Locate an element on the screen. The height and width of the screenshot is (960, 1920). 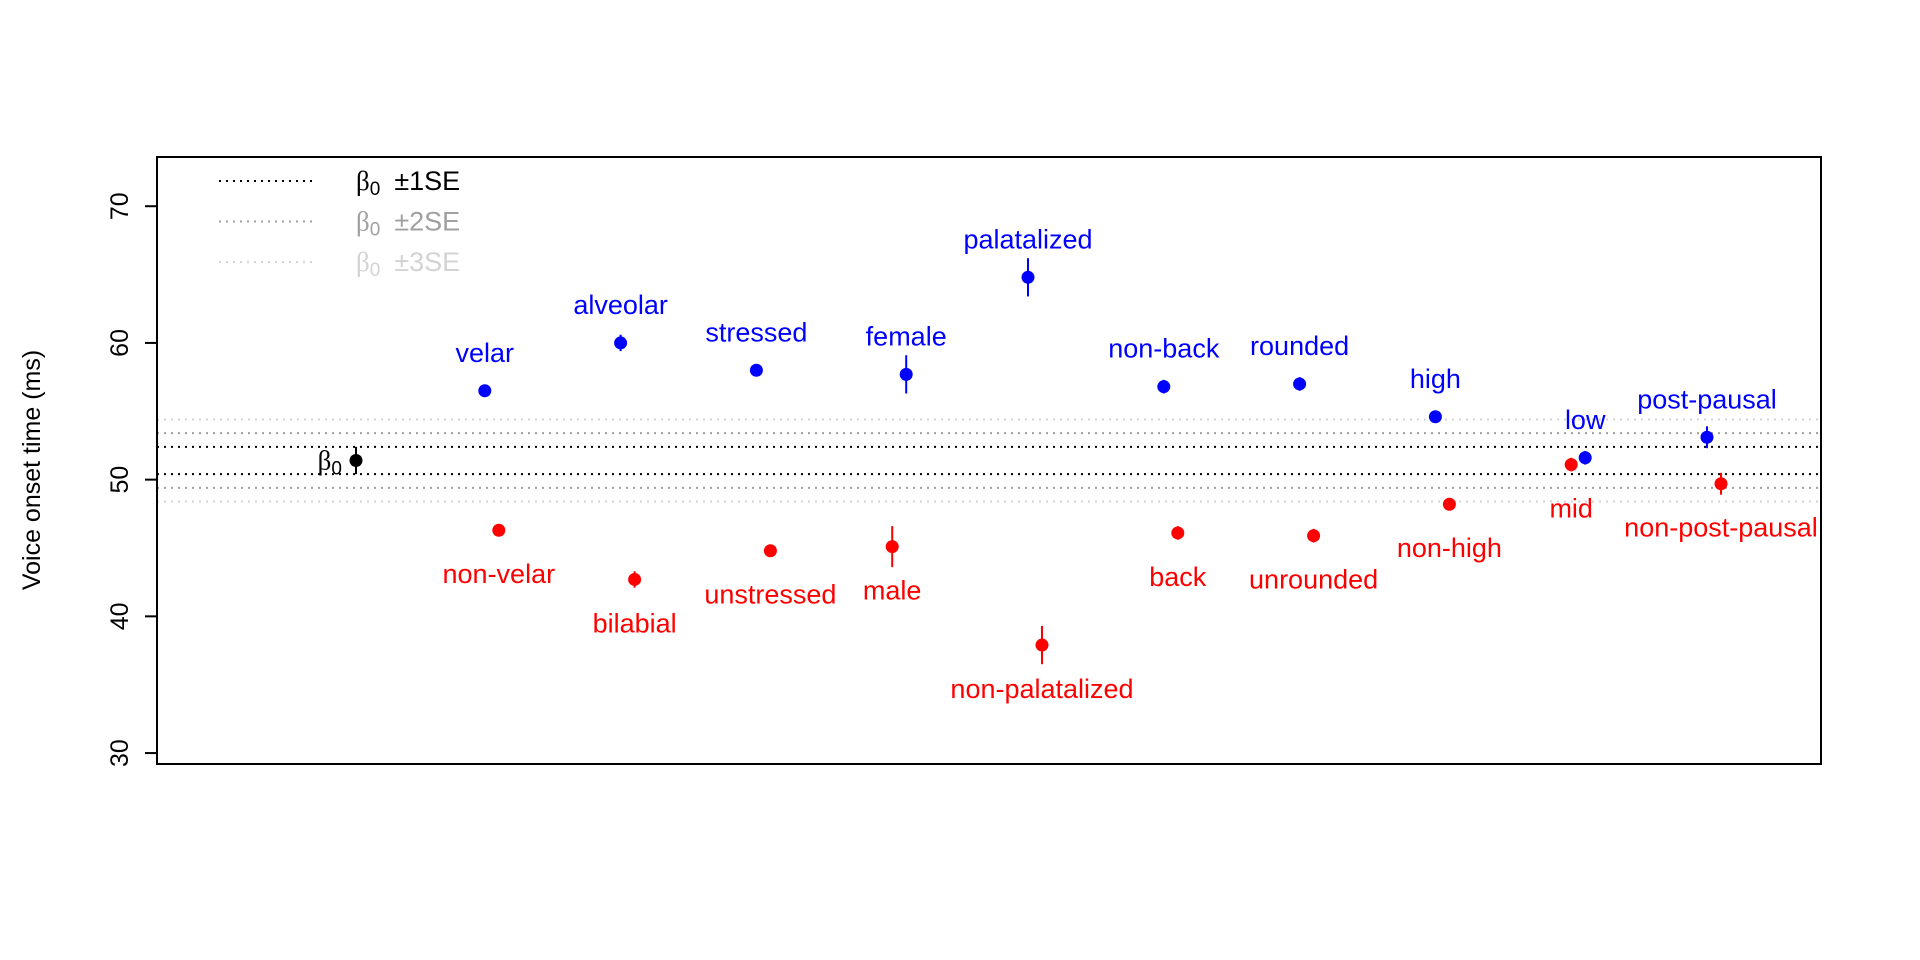
level-label-red: non-velar is located at coordinates (499, 574).